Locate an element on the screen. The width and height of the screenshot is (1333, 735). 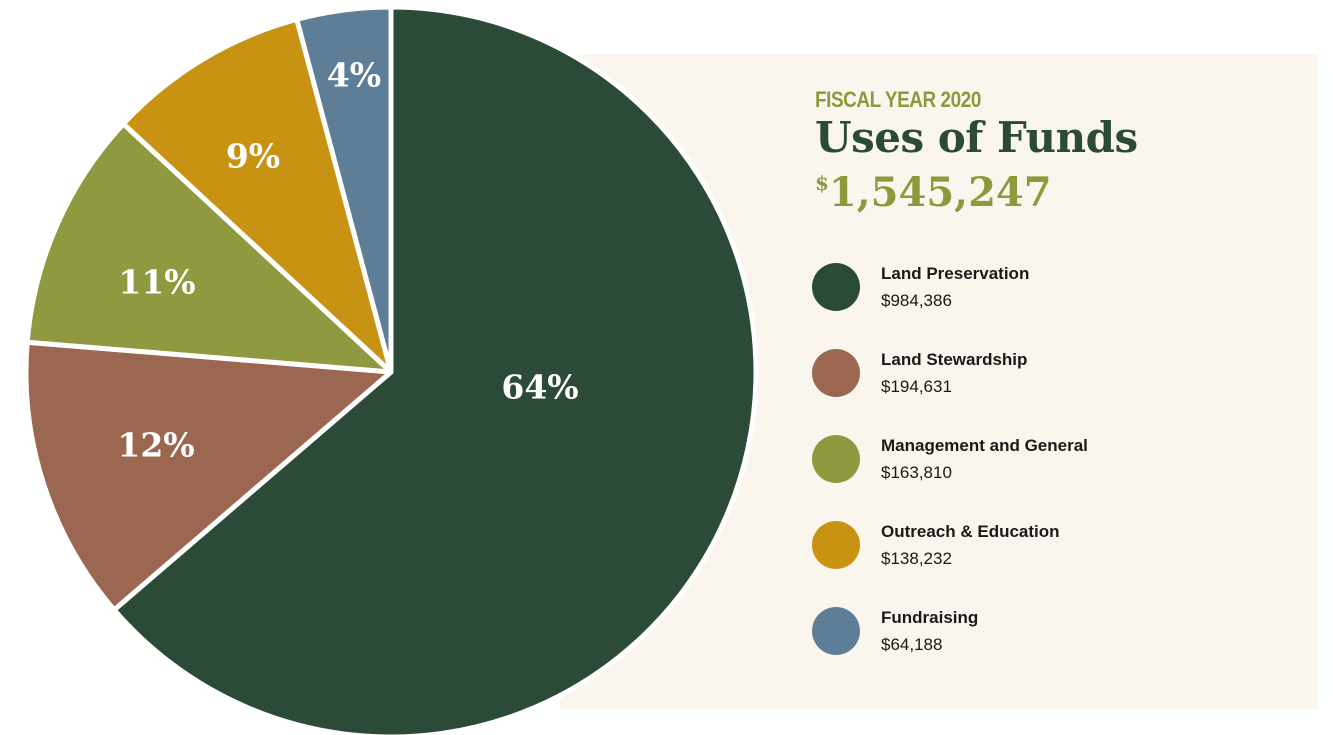
legend-amount: $163,810 is located at coordinates (916, 472).